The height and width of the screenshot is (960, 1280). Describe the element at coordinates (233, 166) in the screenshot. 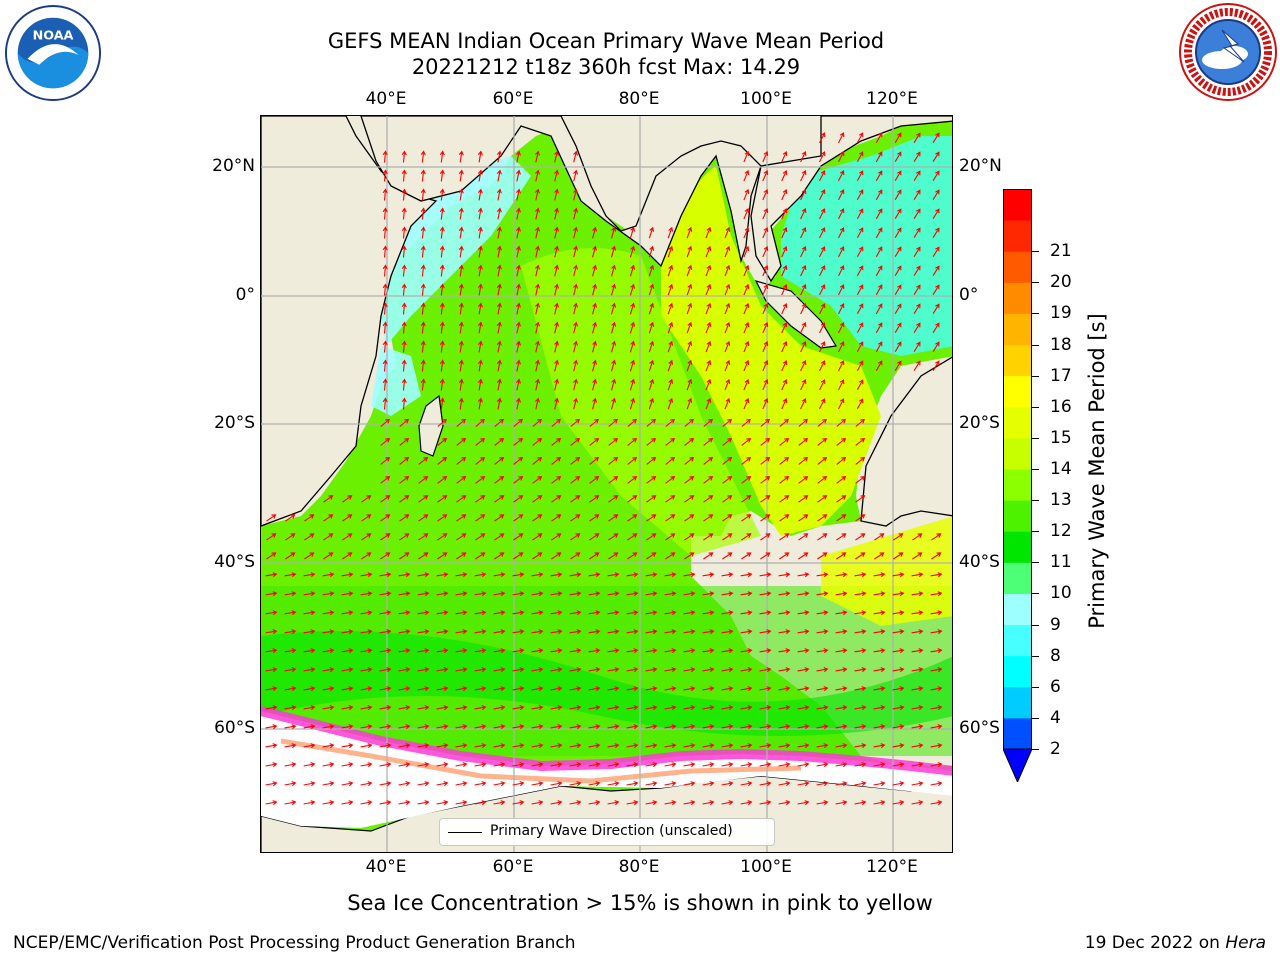

I see `lat-tick-label: 20°N` at that location.